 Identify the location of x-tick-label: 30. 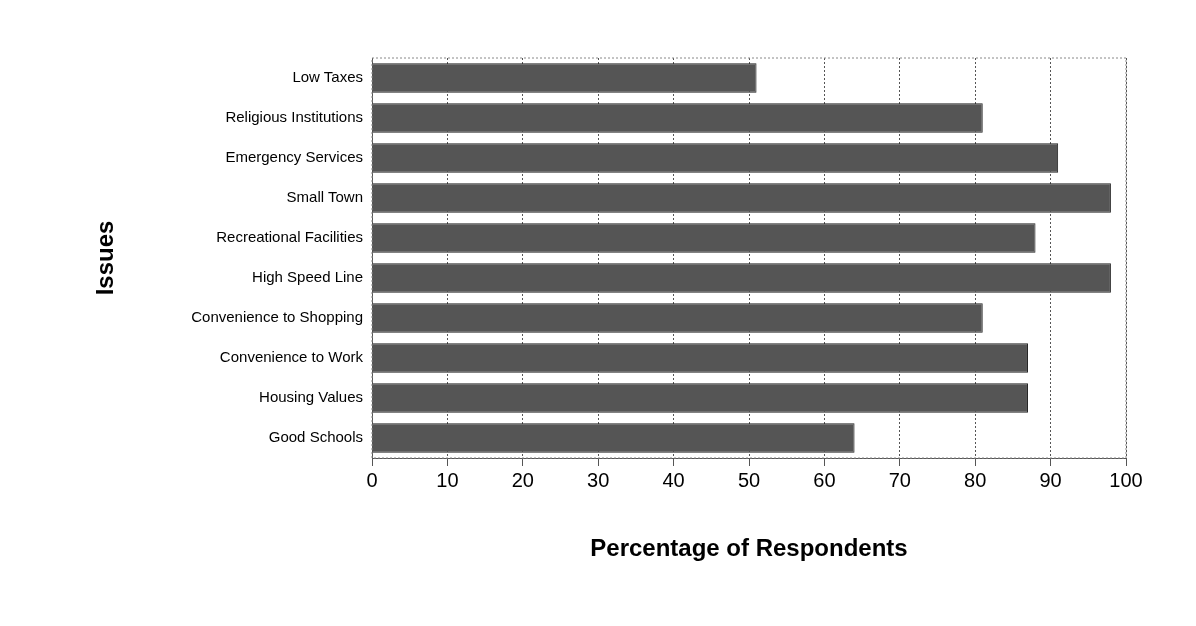
(598, 479).